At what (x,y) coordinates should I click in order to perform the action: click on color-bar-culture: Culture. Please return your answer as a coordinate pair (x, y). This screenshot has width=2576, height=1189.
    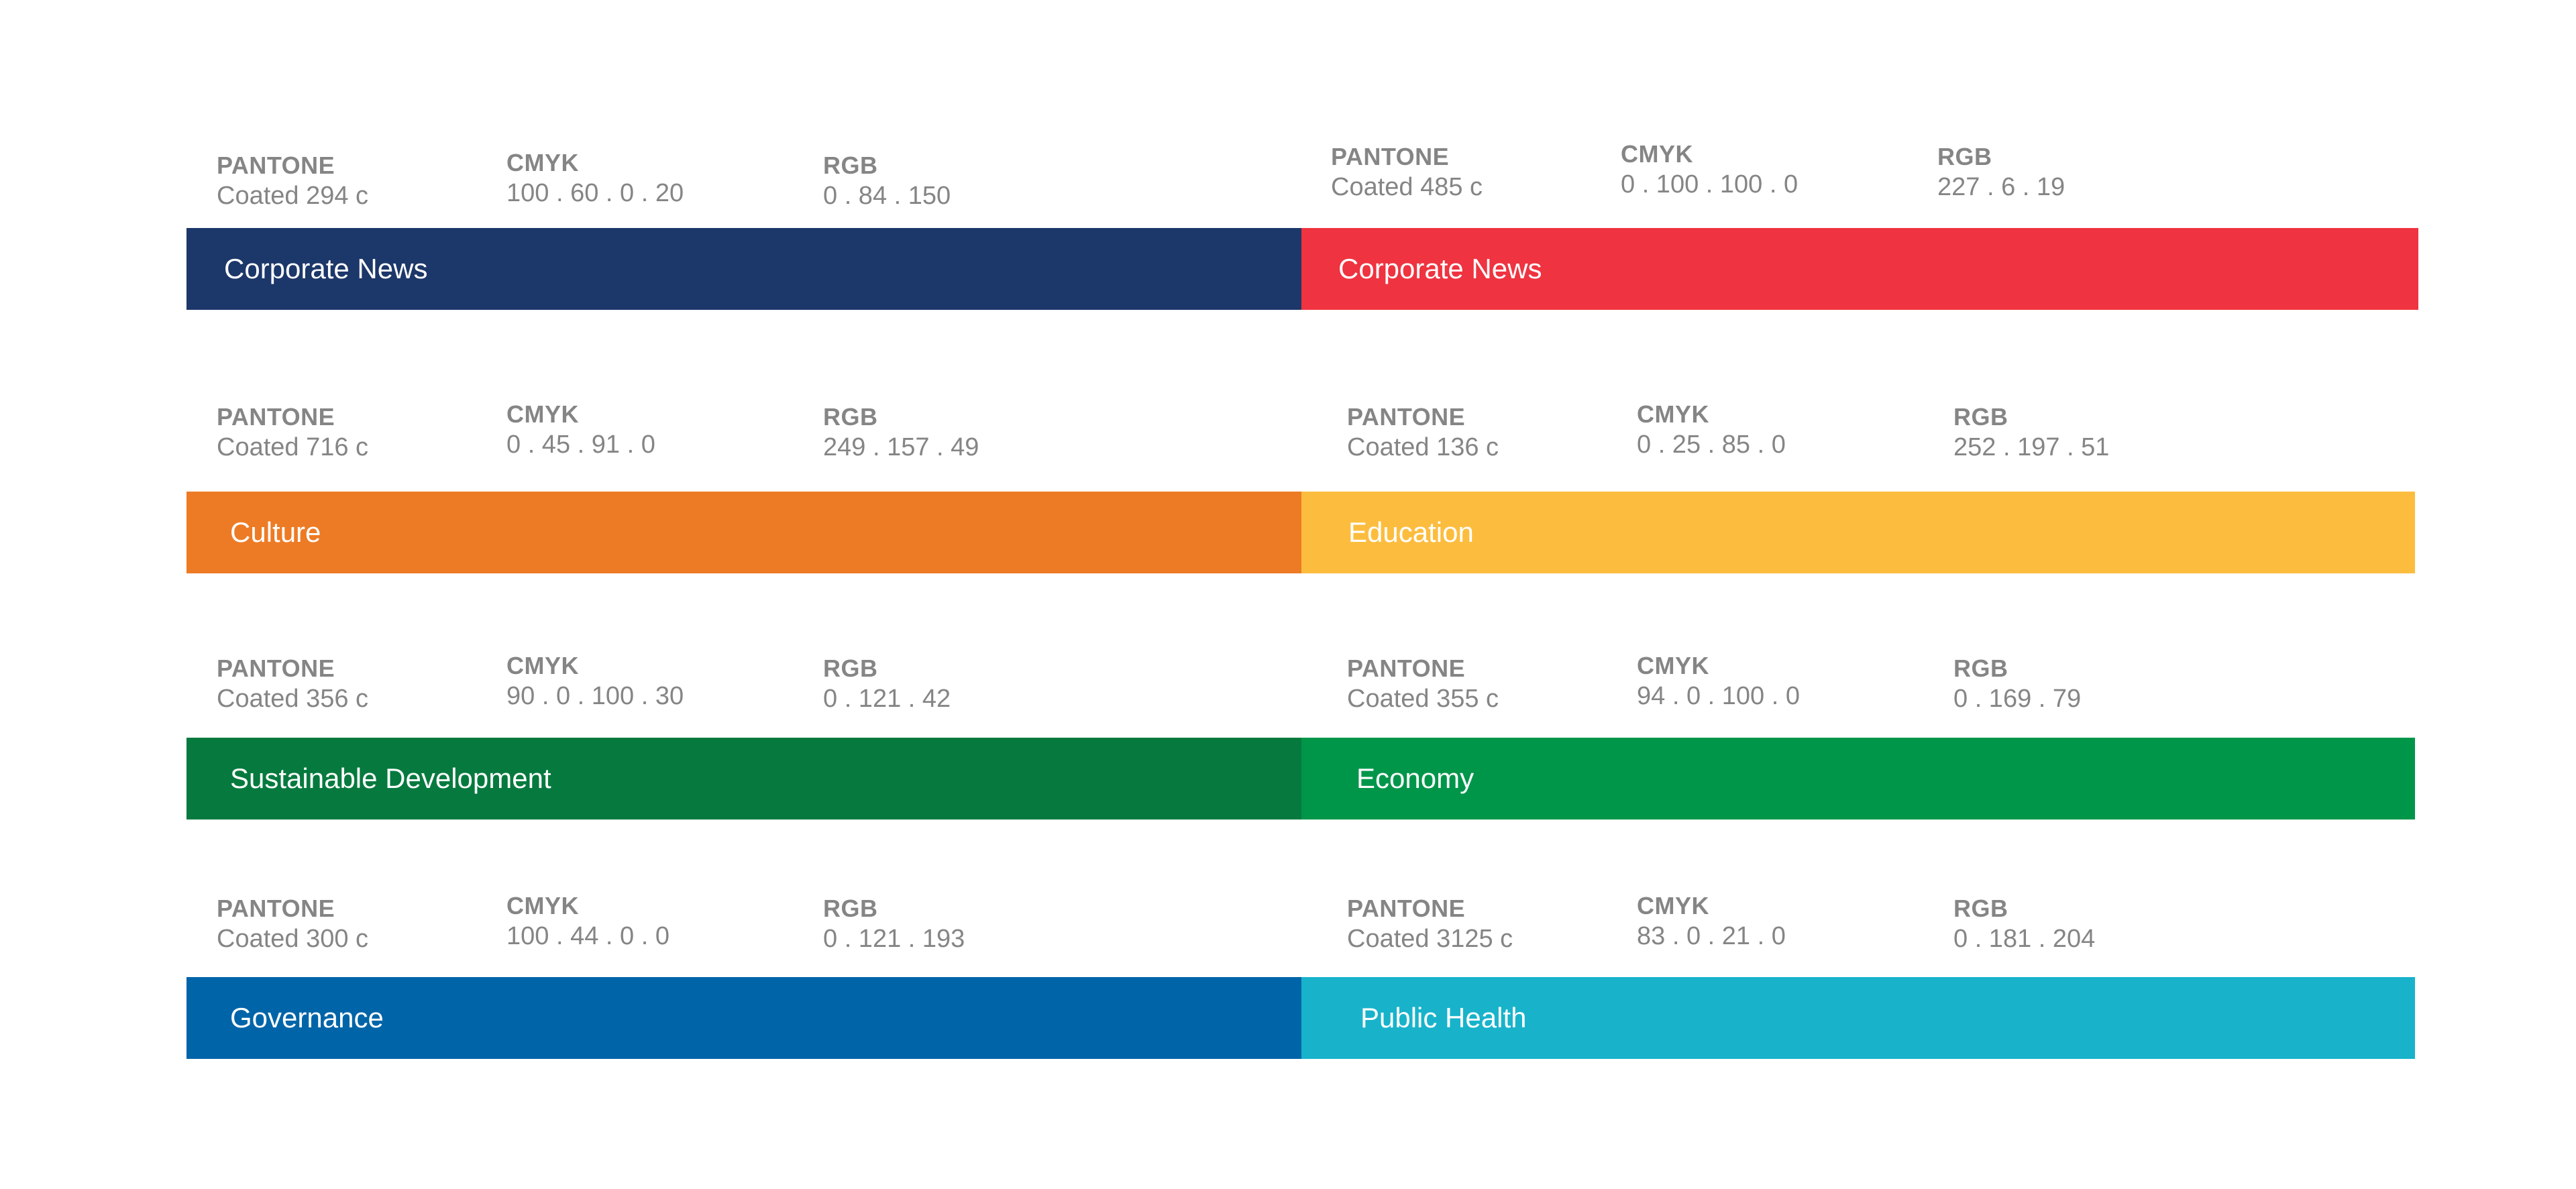
    Looking at the image, I should click on (743, 532).